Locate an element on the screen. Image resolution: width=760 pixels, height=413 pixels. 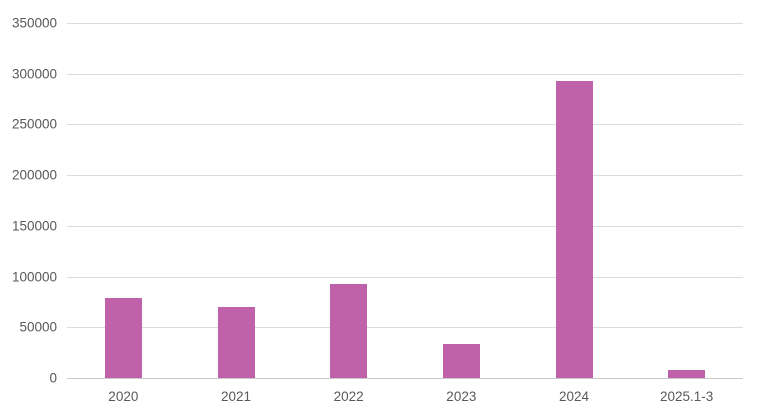
x-tick-label-2024: 2024 is located at coordinates (574, 396).